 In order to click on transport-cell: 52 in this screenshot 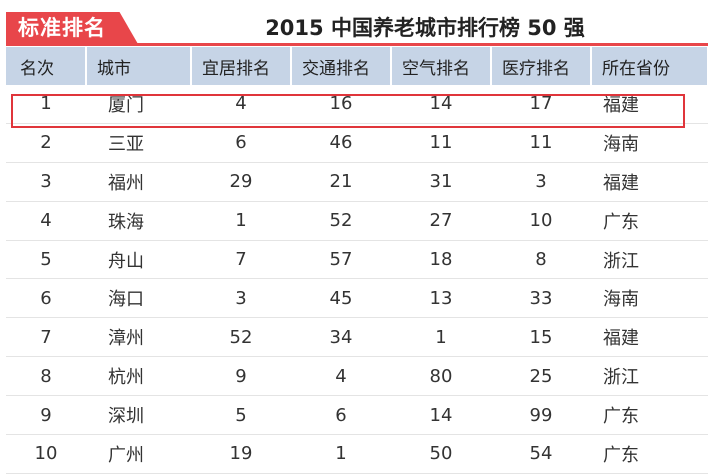, I will do `click(341, 221)`.